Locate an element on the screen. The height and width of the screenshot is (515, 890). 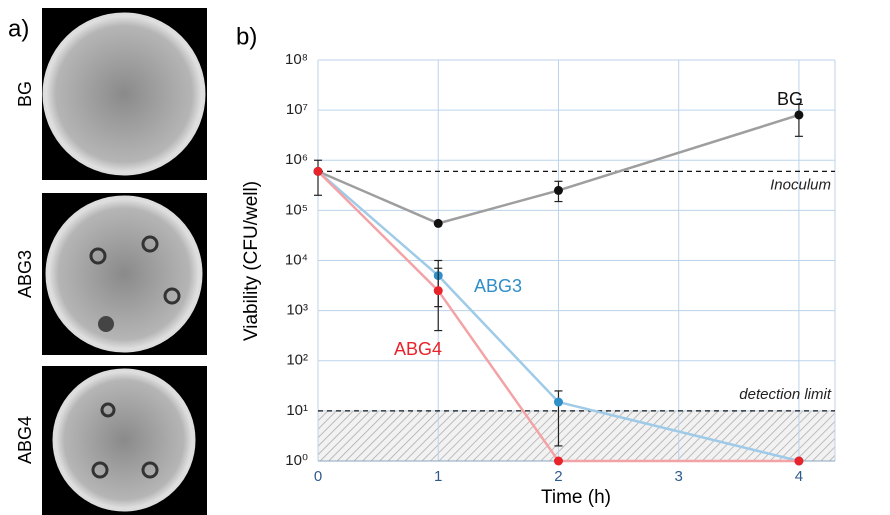
plate-label: ABG3 is located at coordinates (25, 274).